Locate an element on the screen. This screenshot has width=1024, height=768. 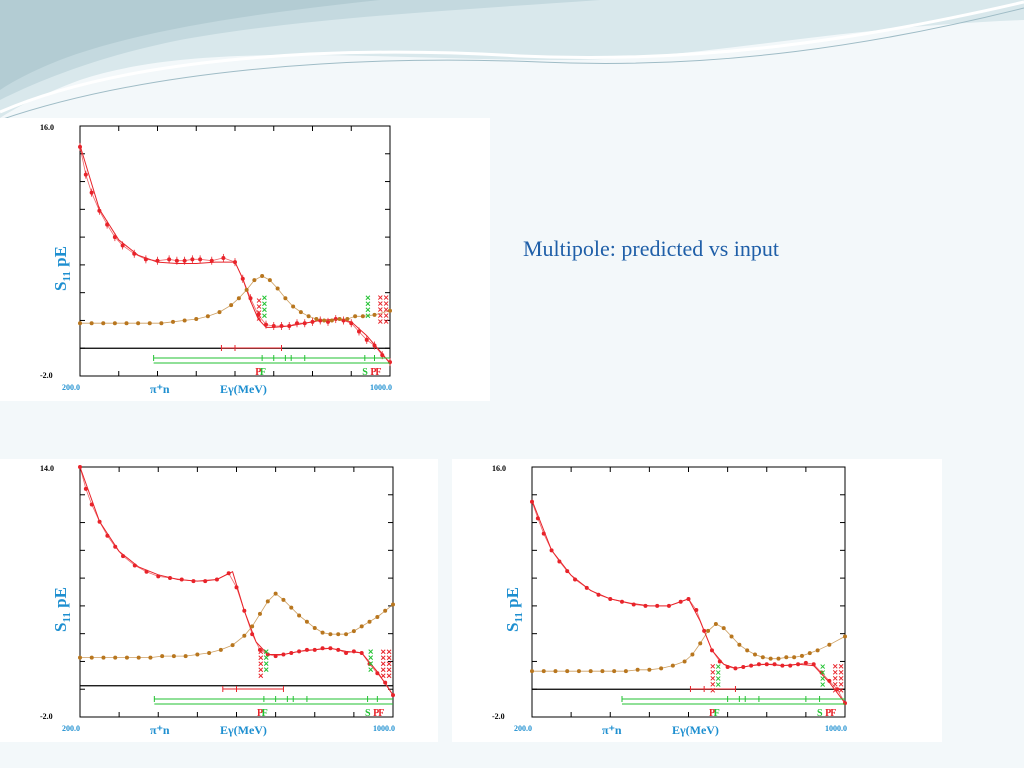
series-line-red is located at coordinates (236, 581).